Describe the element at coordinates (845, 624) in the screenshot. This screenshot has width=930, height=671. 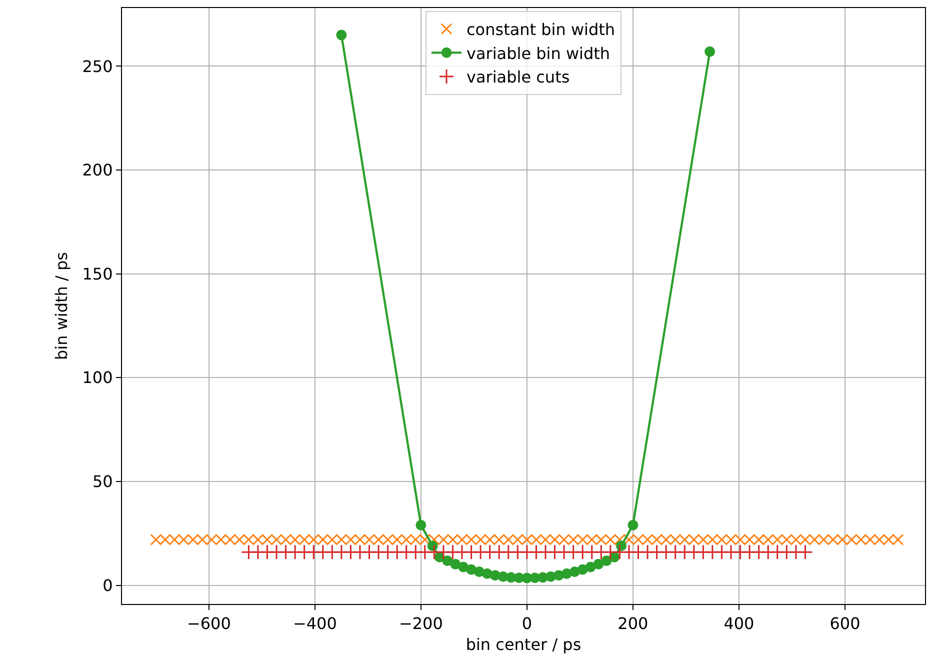
I see `x-tick-label: 600` at that location.